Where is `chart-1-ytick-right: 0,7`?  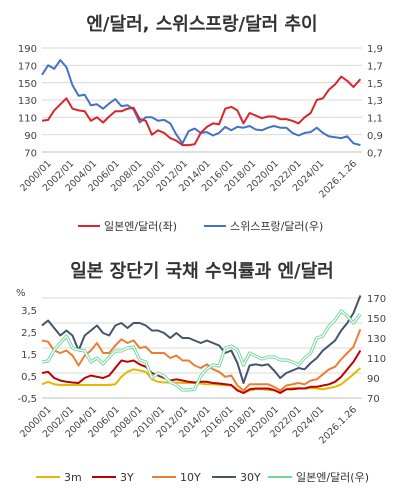 chart-1-ytick-right: 0,7 is located at coordinates (375, 153).